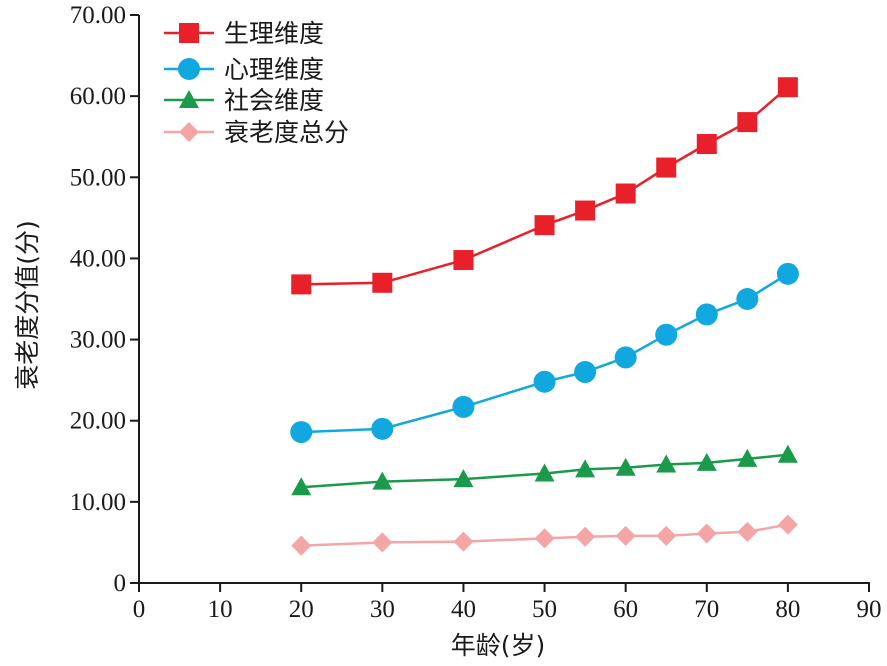 The image size is (887, 666). What do you see at coordinates (625, 609) in the screenshot?
I see `x-tick-label: 60` at bounding box center [625, 609].